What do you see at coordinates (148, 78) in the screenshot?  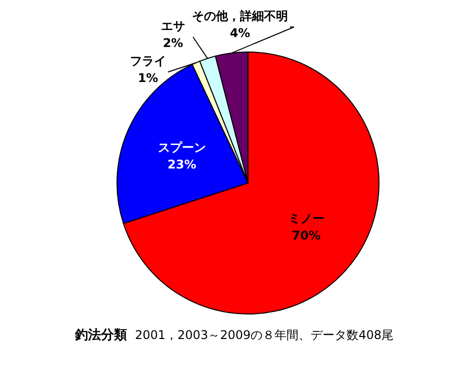 I see `data-label: 1%` at bounding box center [148, 78].